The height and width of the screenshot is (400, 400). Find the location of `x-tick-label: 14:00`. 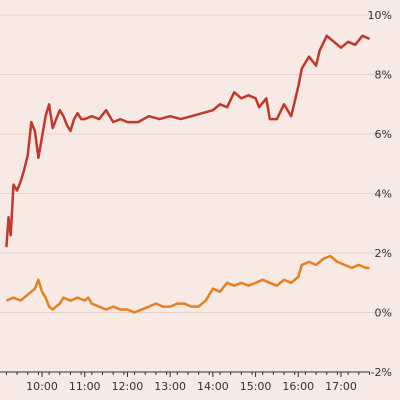

x-tick-label: 14:00 is located at coordinates (213, 386).